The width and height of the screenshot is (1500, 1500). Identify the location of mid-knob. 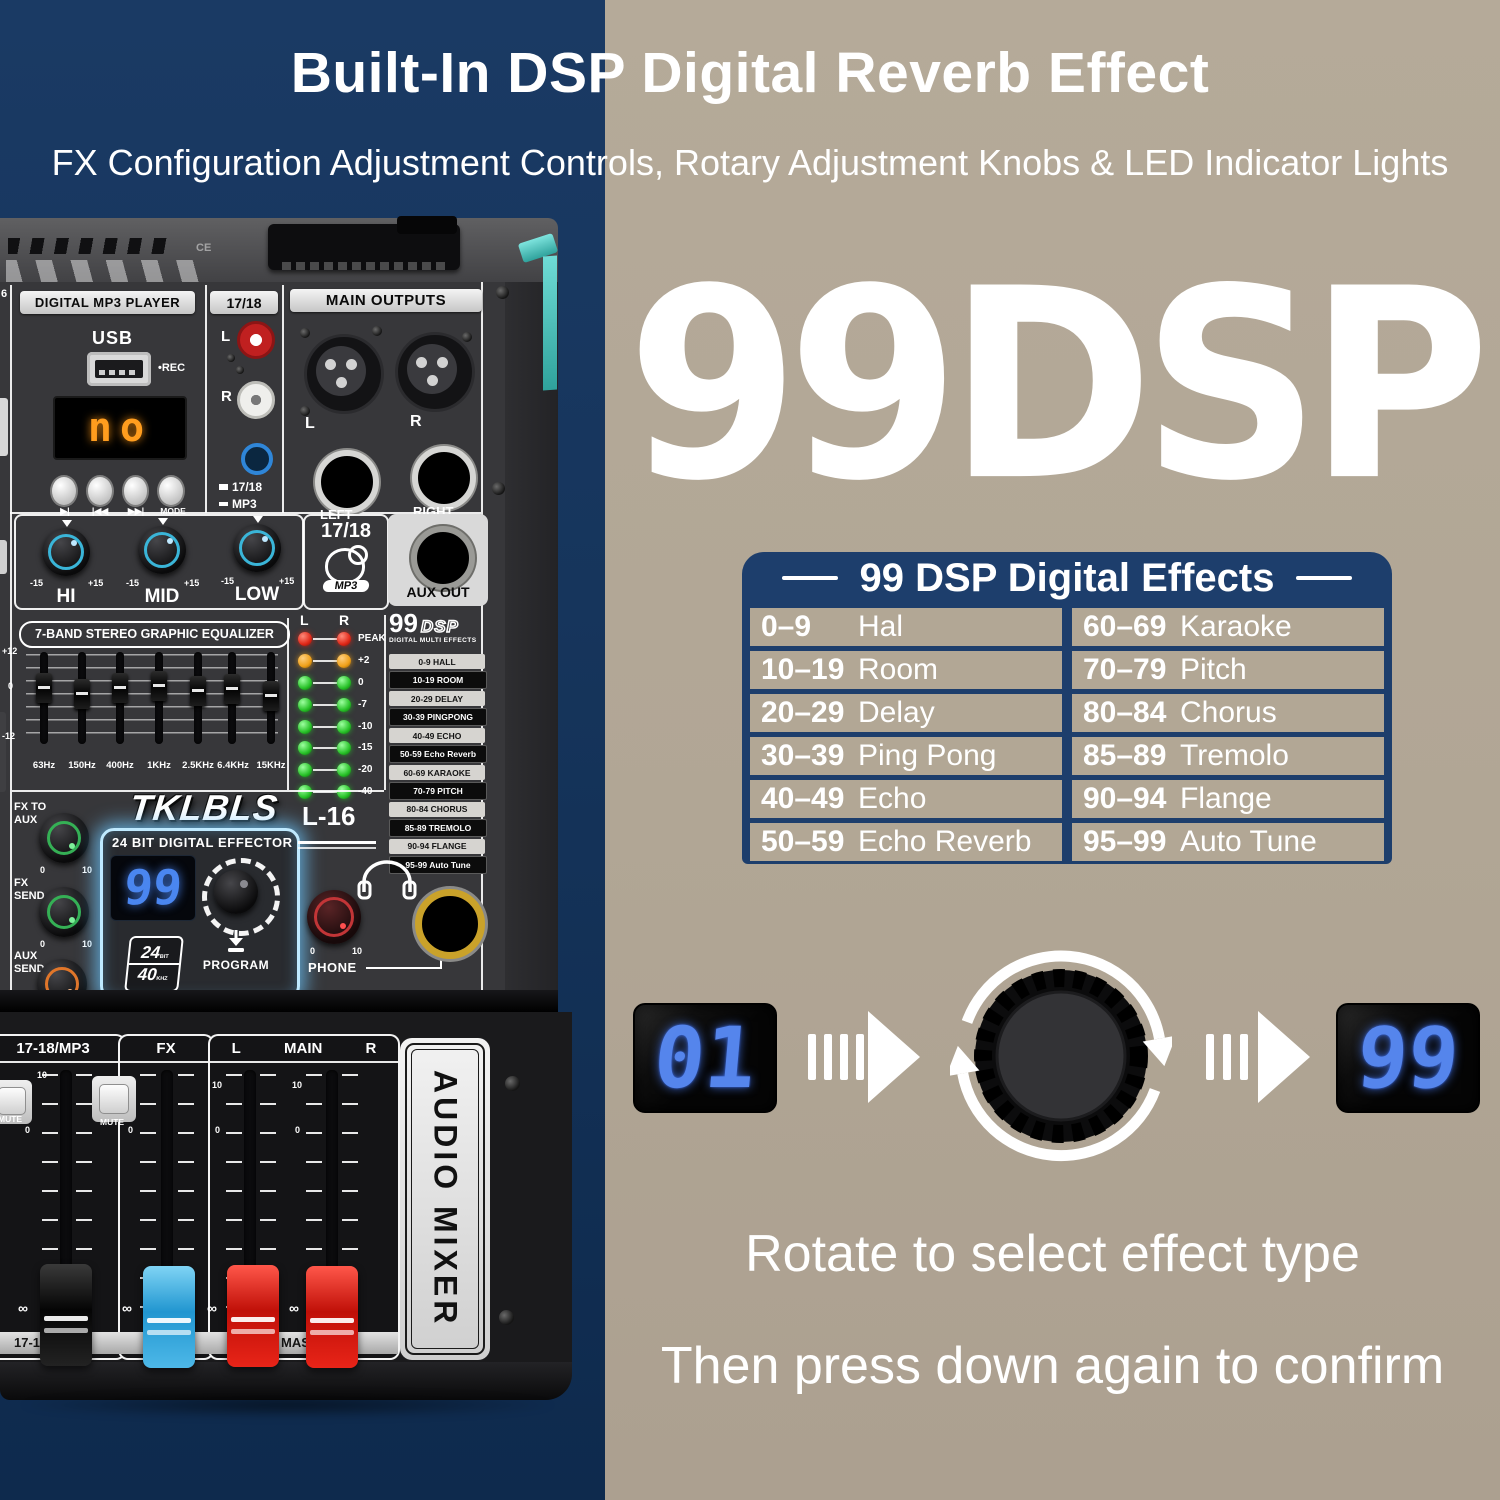
(162, 550).